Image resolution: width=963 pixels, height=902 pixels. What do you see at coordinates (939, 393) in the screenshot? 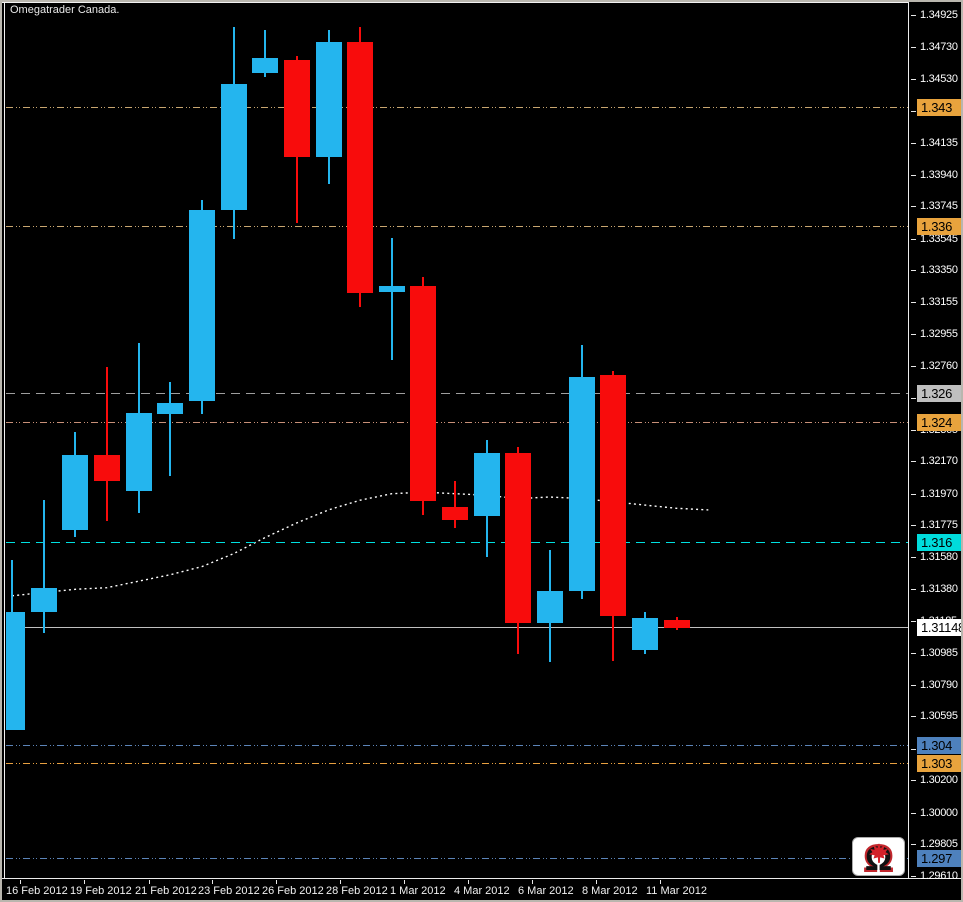
I see `level-price-badge: 1.326` at bounding box center [939, 393].